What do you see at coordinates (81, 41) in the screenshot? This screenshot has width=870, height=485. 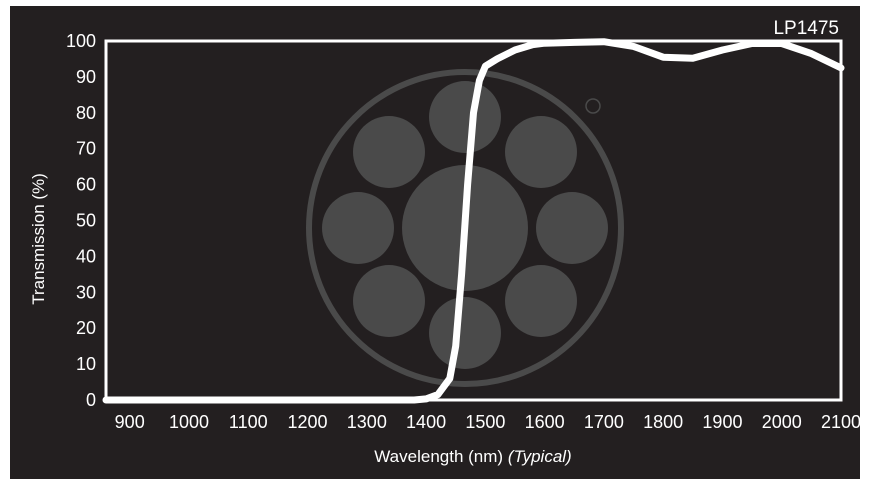 I see `y-tick-label: 100` at bounding box center [81, 41].